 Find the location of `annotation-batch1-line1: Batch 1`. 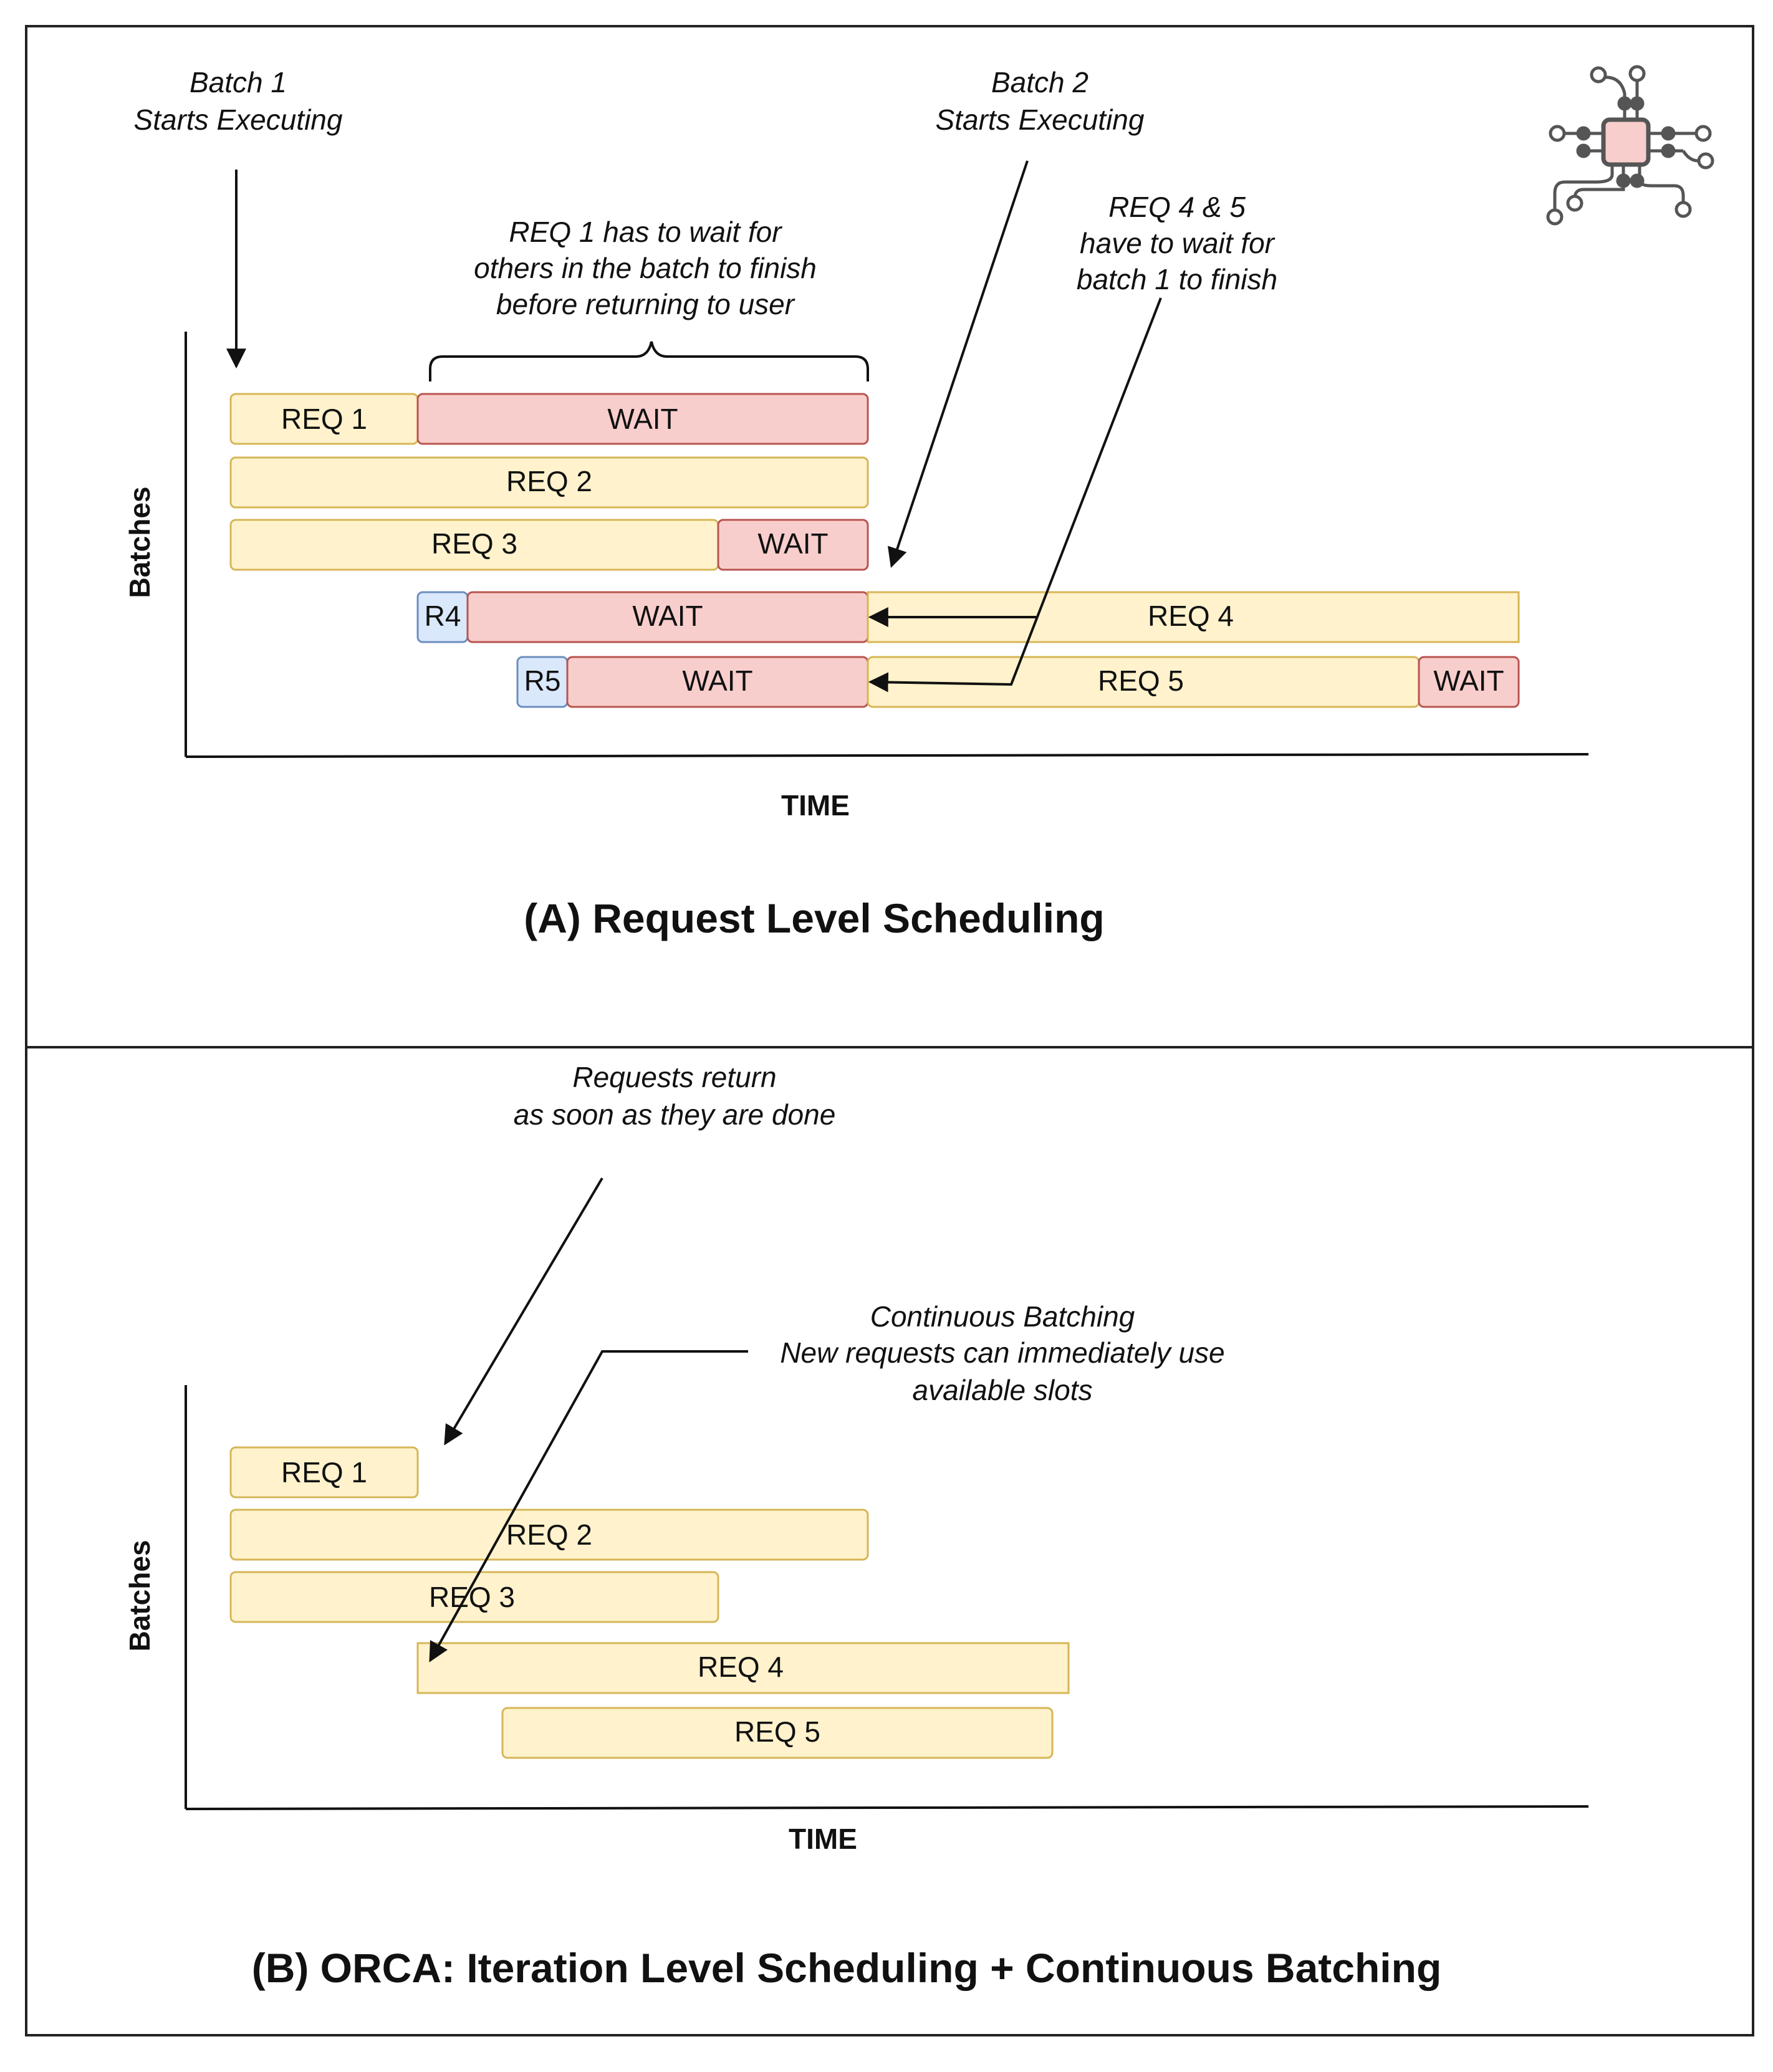

annotation-batch1-line1: Batch 1 is located at coordinates (238, 82).